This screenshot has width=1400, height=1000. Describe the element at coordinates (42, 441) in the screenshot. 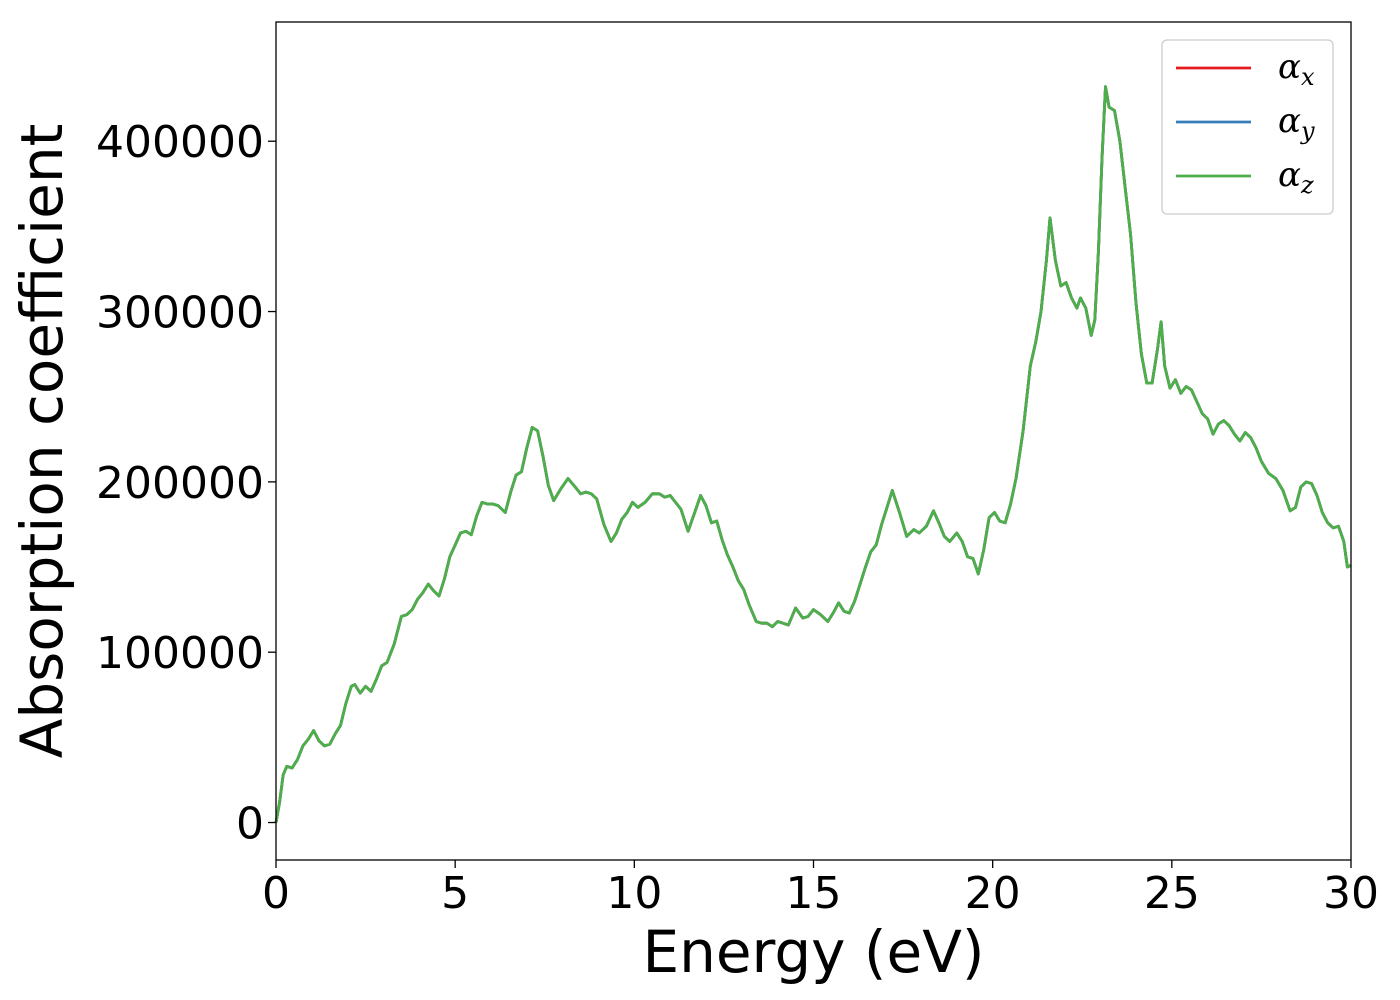

I see `y-axis-label: Absorption coefficient` at that location.